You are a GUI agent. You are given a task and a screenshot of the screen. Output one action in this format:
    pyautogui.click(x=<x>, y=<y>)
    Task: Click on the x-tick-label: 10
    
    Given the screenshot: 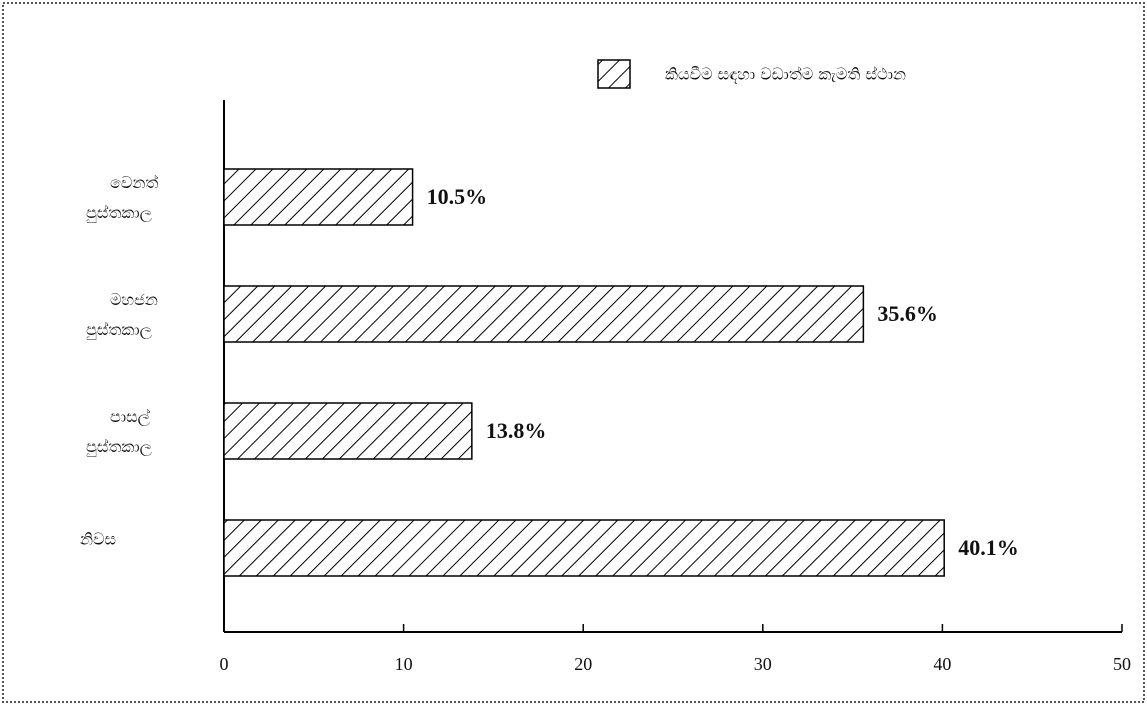 What is the action you would take?
    pyautogui.click(x=404, y=664)
    